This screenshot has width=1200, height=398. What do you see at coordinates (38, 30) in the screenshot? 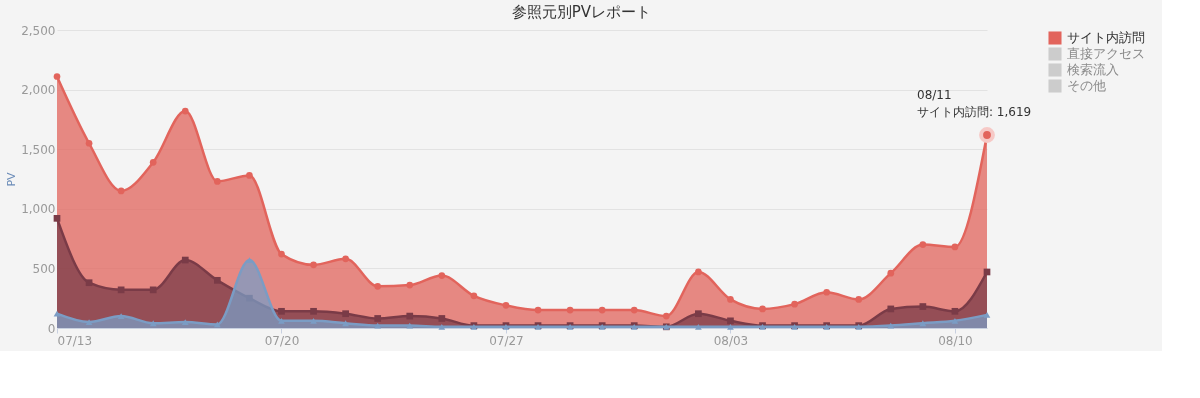
I see `y-tick-label: 2,500` at bounding box center [38, 30].